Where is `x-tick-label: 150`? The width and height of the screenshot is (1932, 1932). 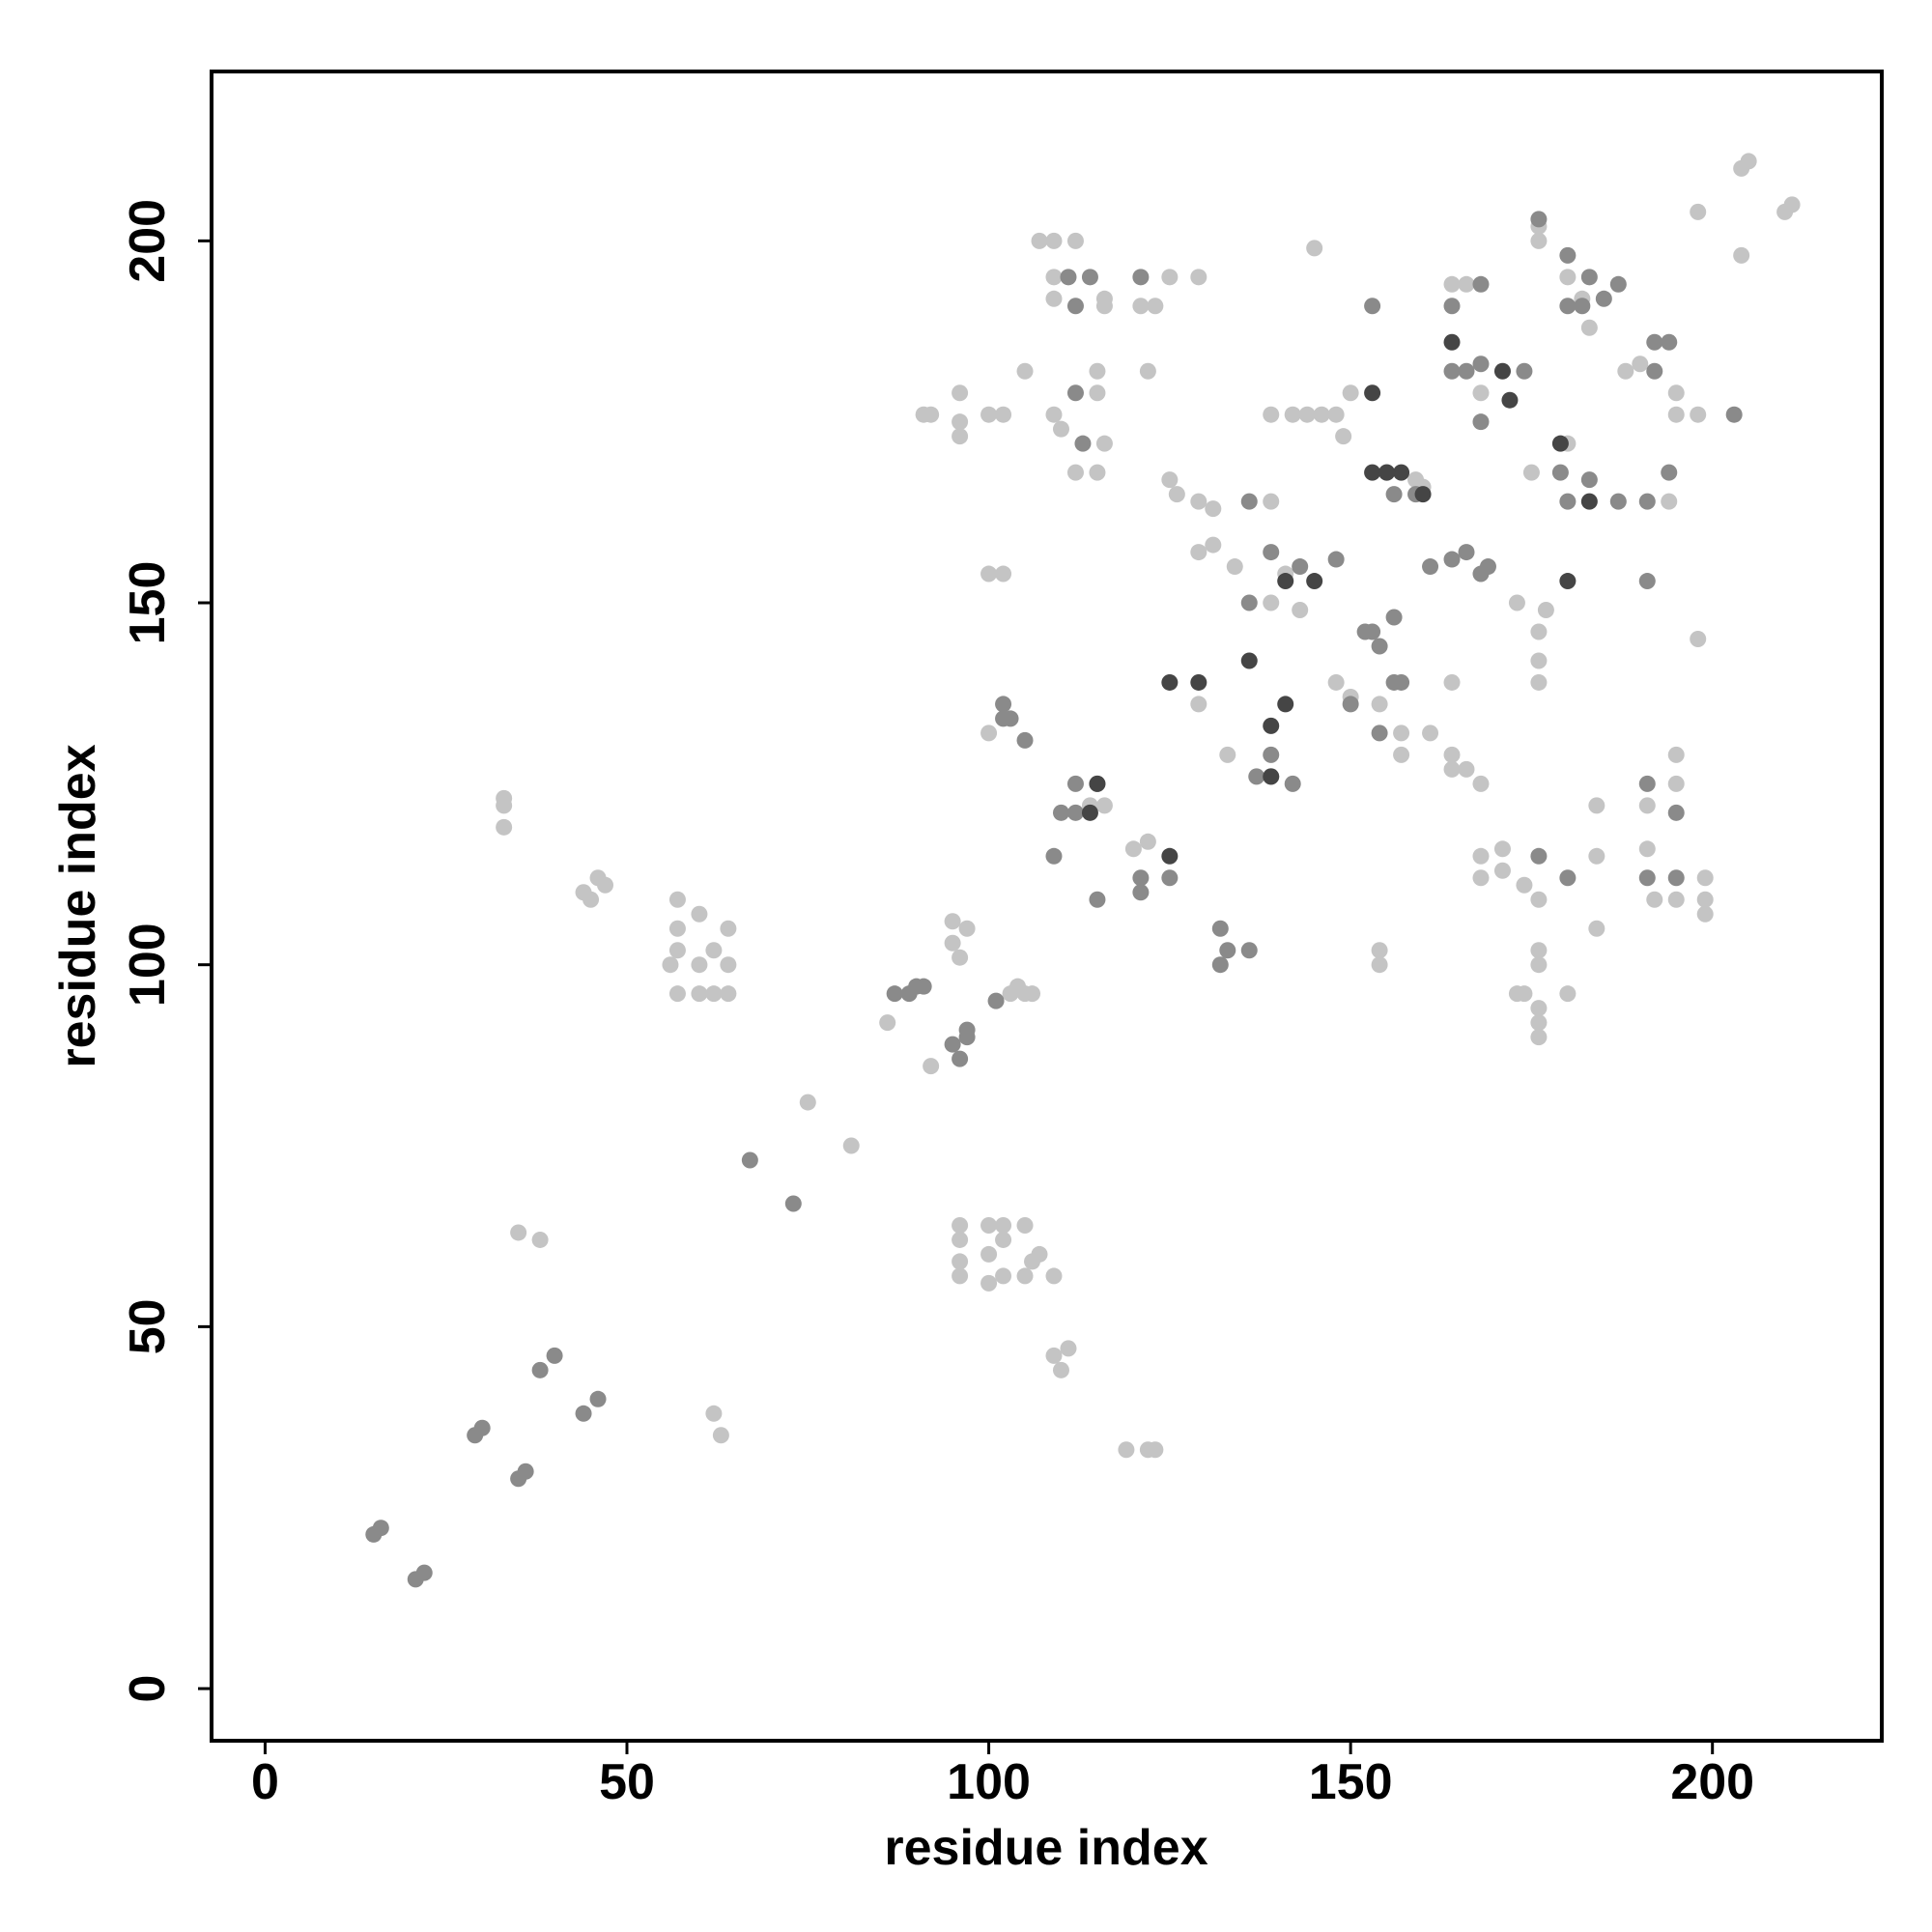
x-tick-label: 150 is located at coordinates (1351, 1782).